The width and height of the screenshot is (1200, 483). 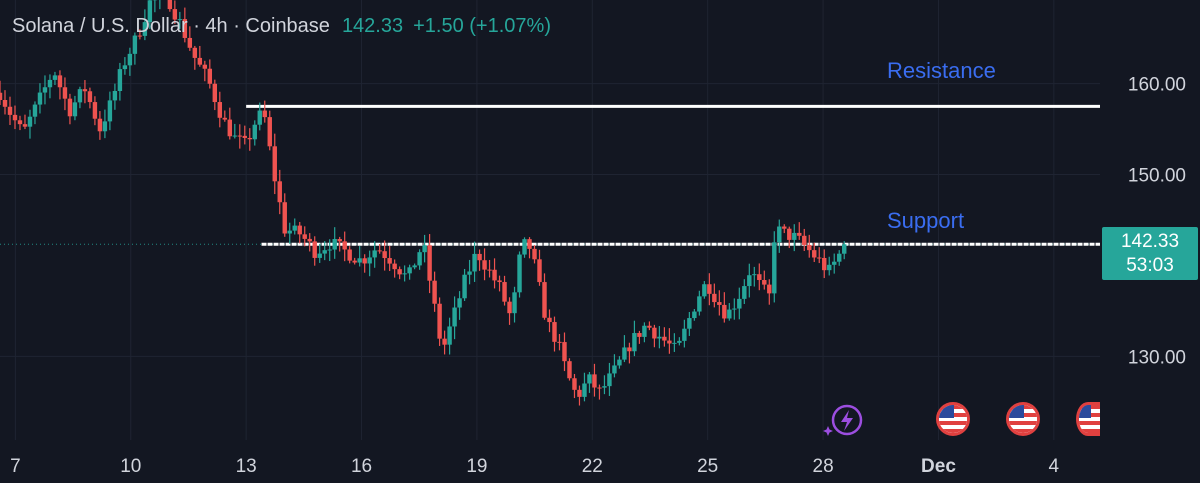 I want to click on price-change: +1.50 (+1.07%), so click(x=482, y=26).